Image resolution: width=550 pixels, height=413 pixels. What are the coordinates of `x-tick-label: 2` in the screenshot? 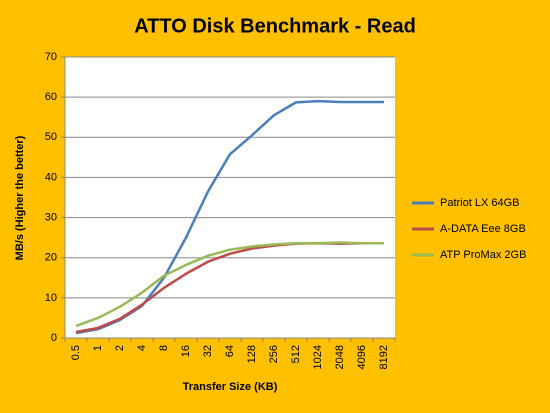 It's located at (120, 348).